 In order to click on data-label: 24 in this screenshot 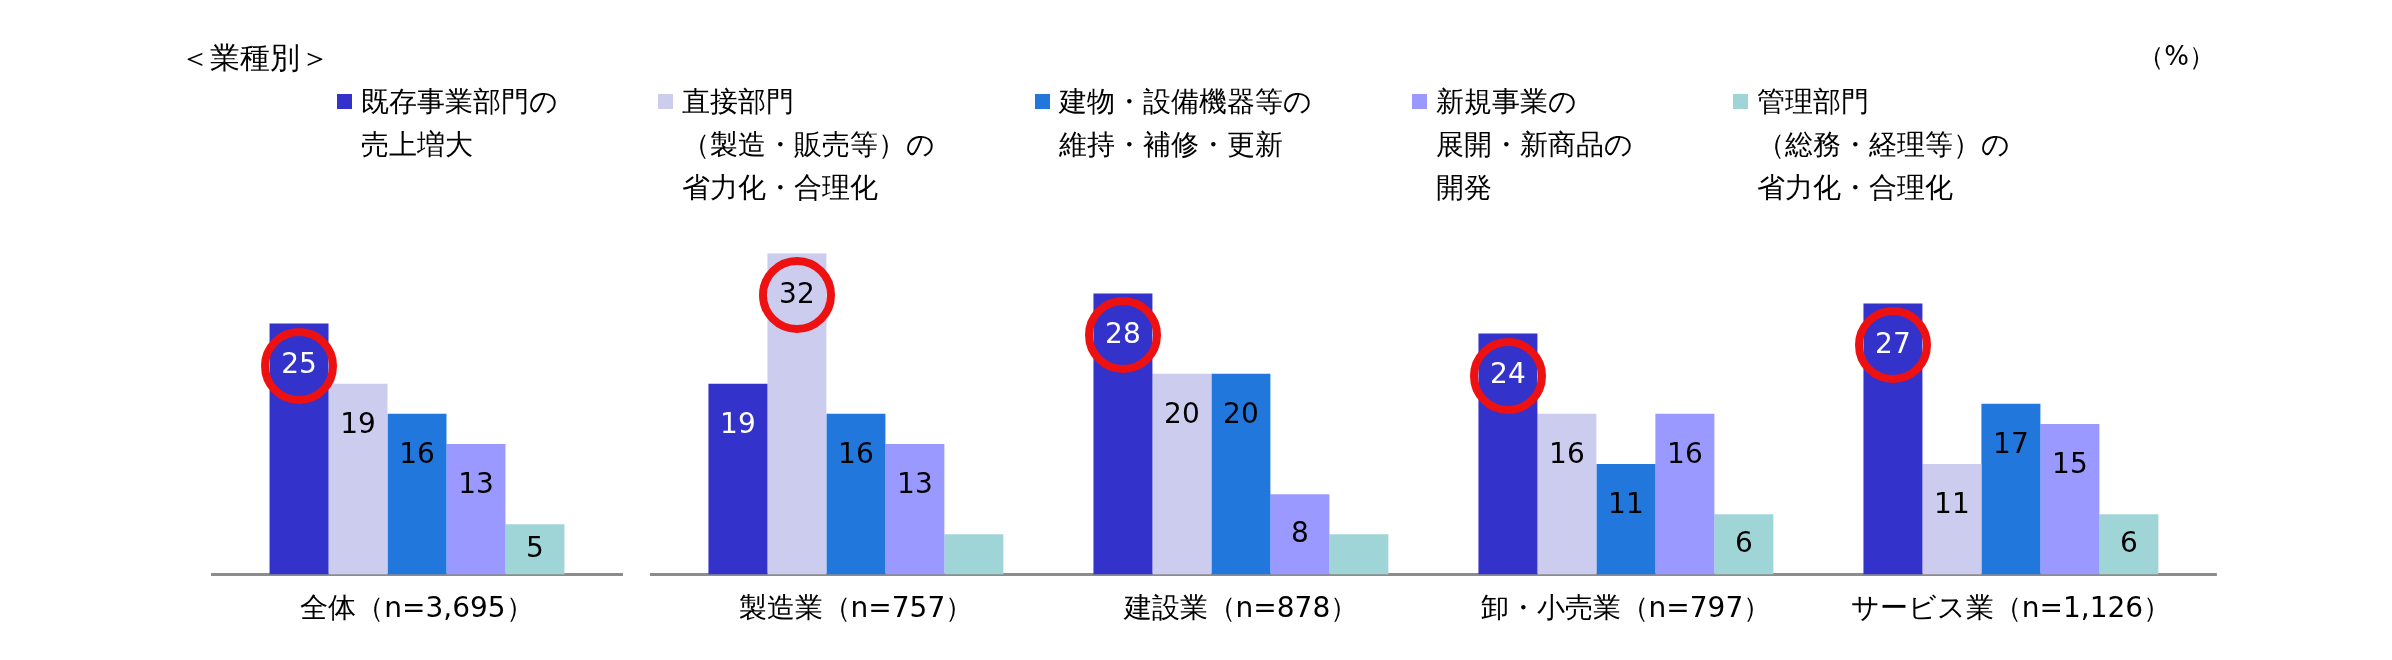, I will do `click(1508, 373)`.